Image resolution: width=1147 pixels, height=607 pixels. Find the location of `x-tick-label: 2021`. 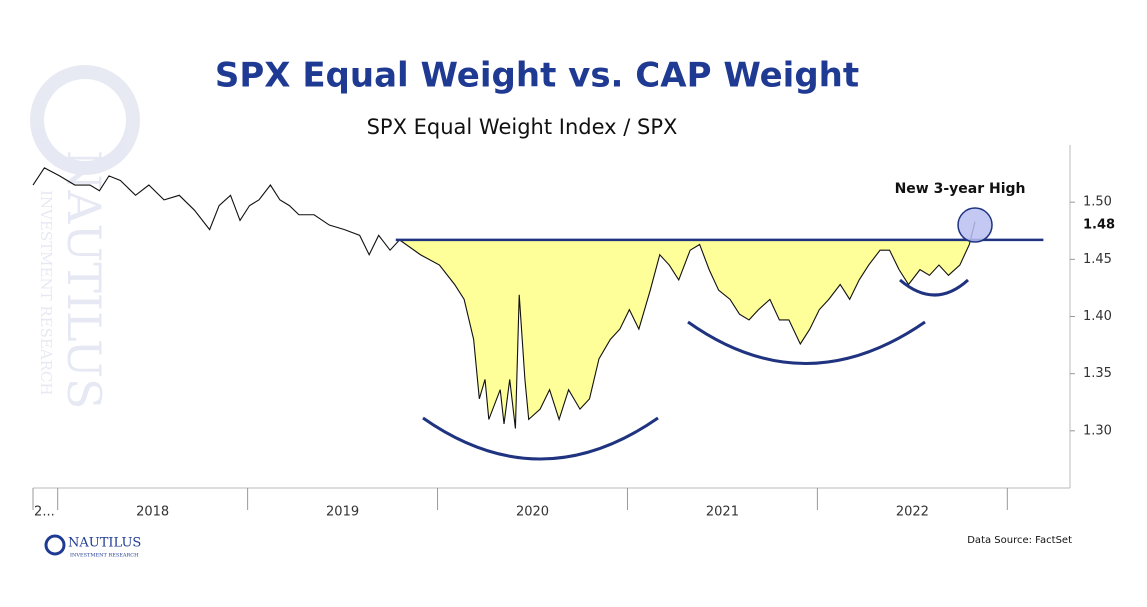

x-tick-label: 2021 is located at coordinates (722, 512).